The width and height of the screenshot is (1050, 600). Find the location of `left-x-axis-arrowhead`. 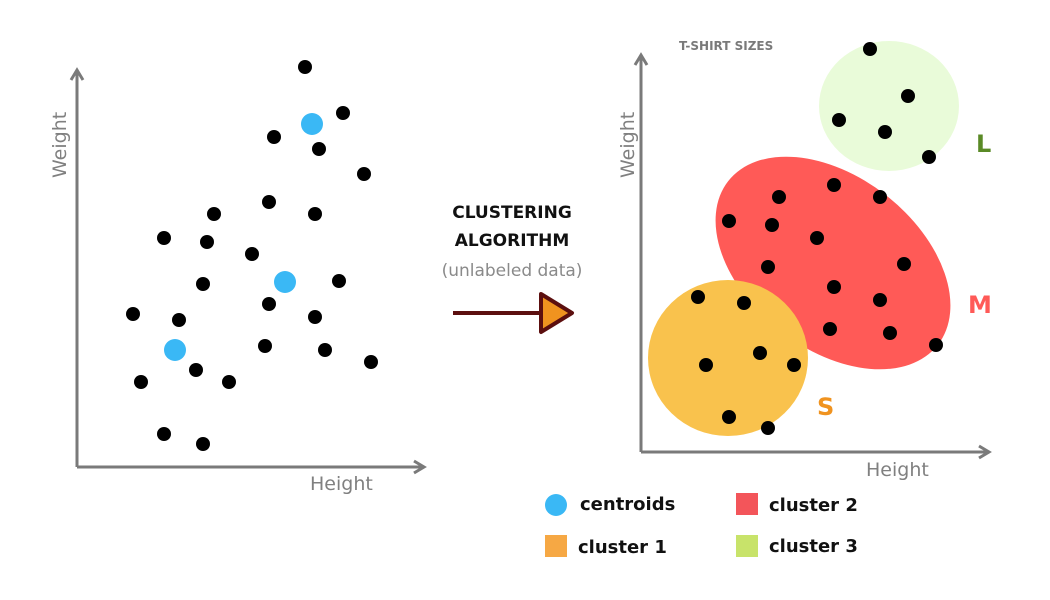

left-x-axis-arrowhead is located at coordinates (420, 467).